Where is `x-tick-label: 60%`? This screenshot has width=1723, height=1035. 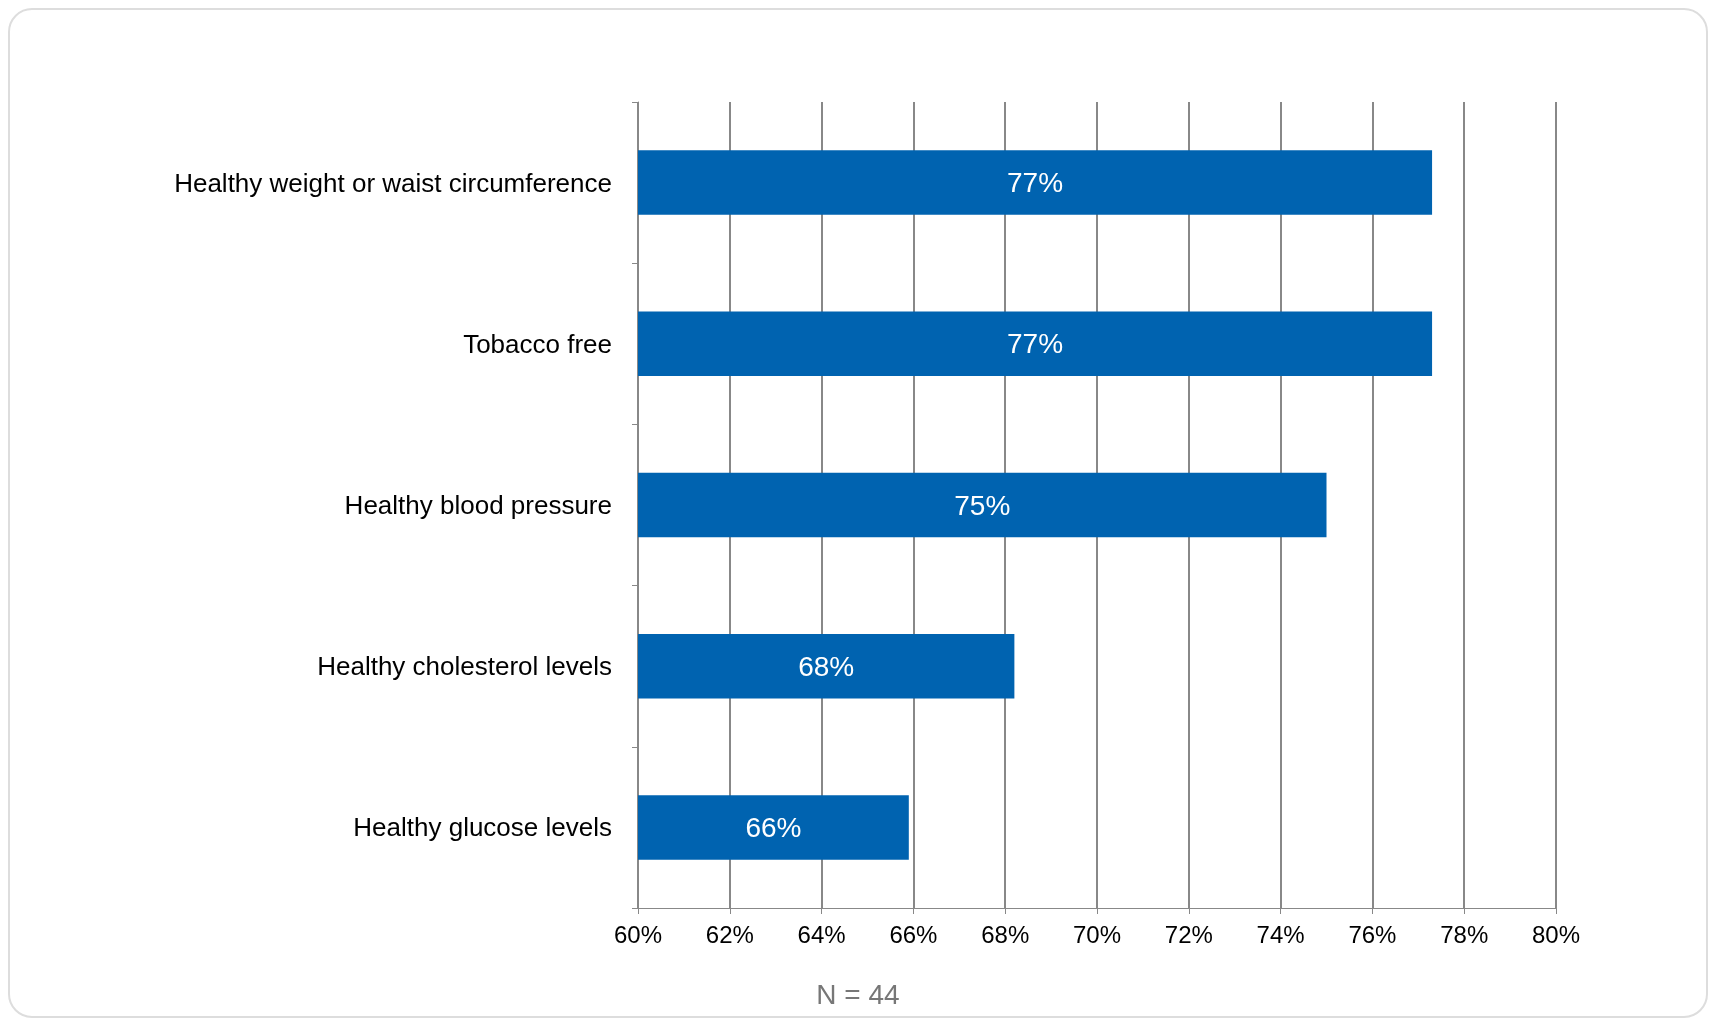
x-tick-label: 60% is located at coordinates (638, 934).